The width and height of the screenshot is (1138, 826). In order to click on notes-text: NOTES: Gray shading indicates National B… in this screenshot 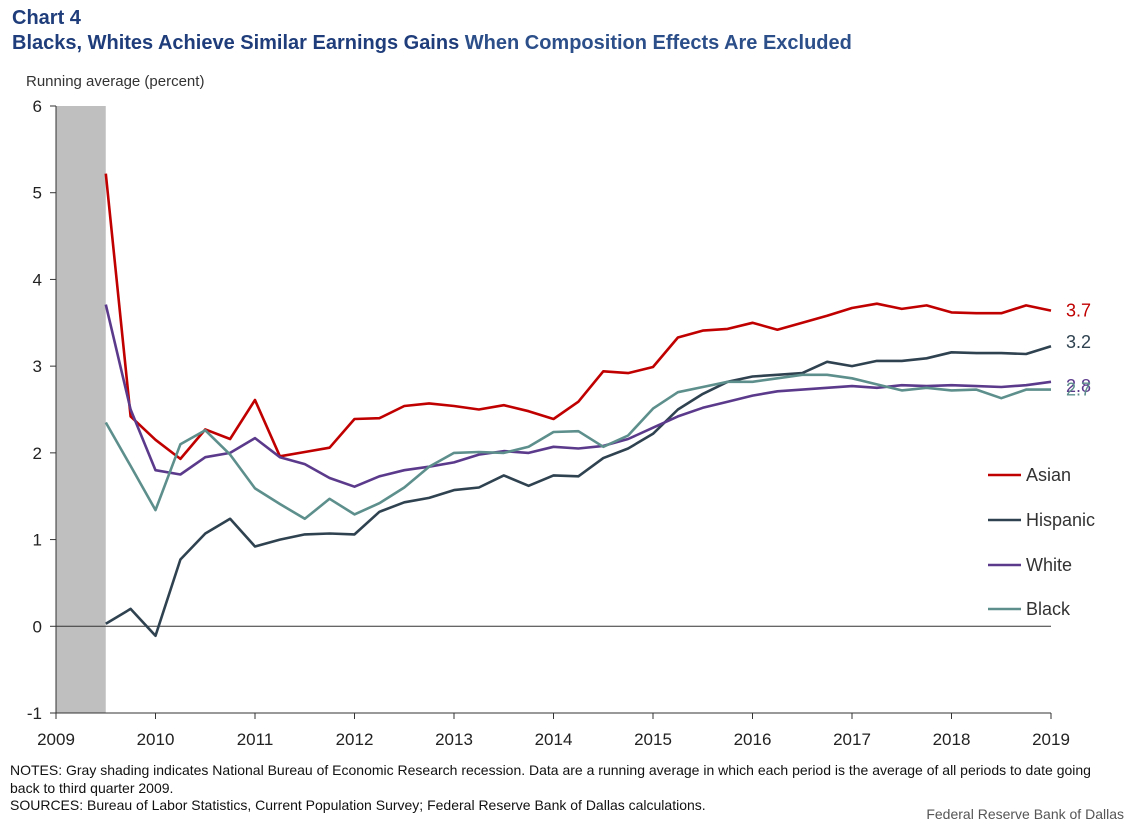, I will do `click(550, 779)`.